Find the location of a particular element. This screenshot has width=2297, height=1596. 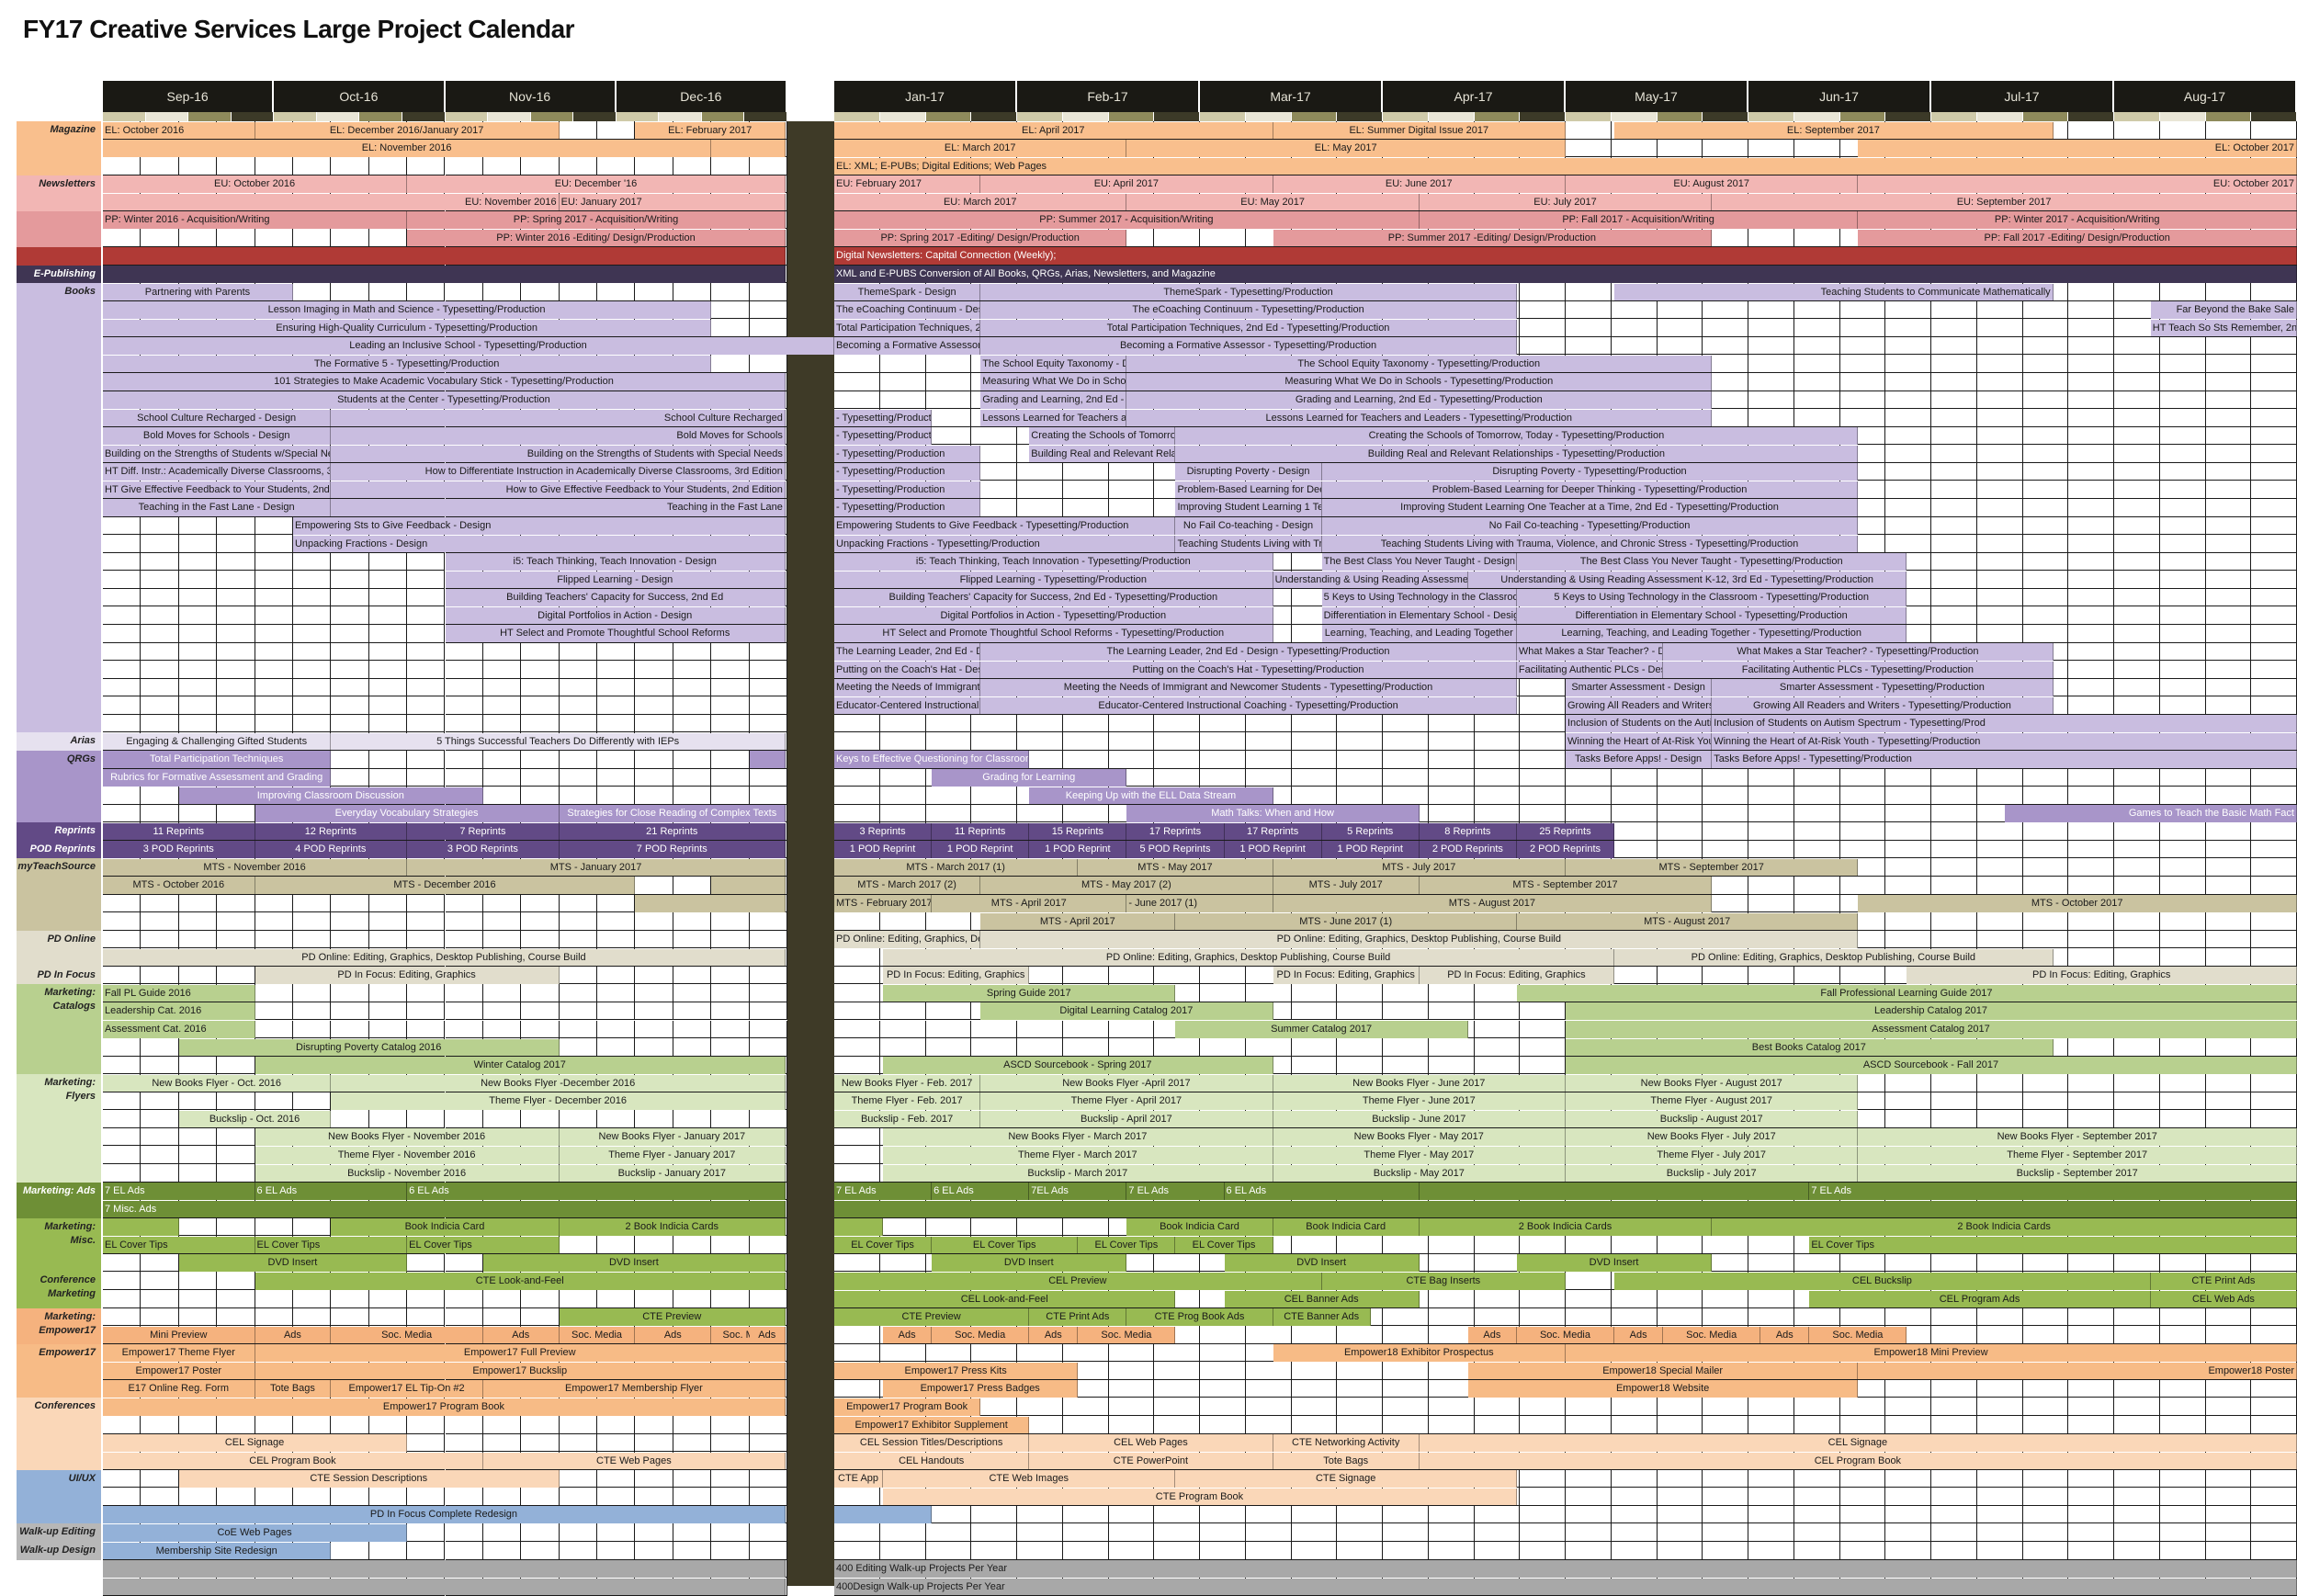

project-bar: 3 POD Reprints is located at coordinates (179, 850).